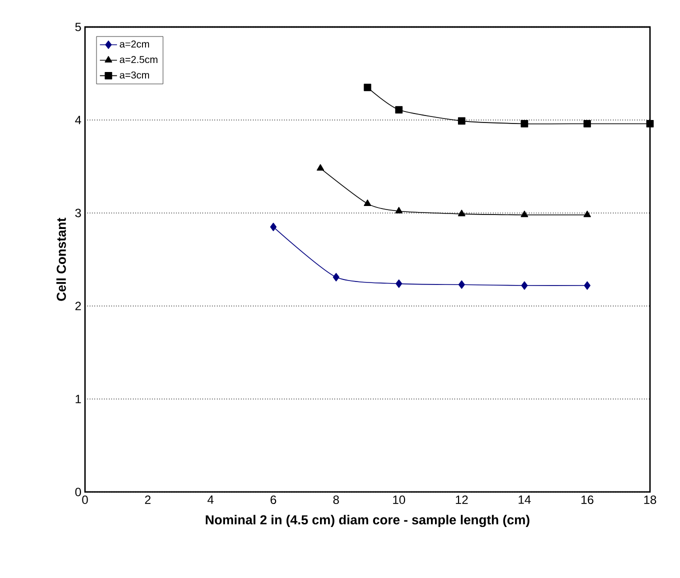  What do you see at coordinates (368, 521) in the screenshot?
I see `x-axis-title: Nominal 2 in (4.5 cm) diam core - sample length (cm)` at bounding box center [368, 521].